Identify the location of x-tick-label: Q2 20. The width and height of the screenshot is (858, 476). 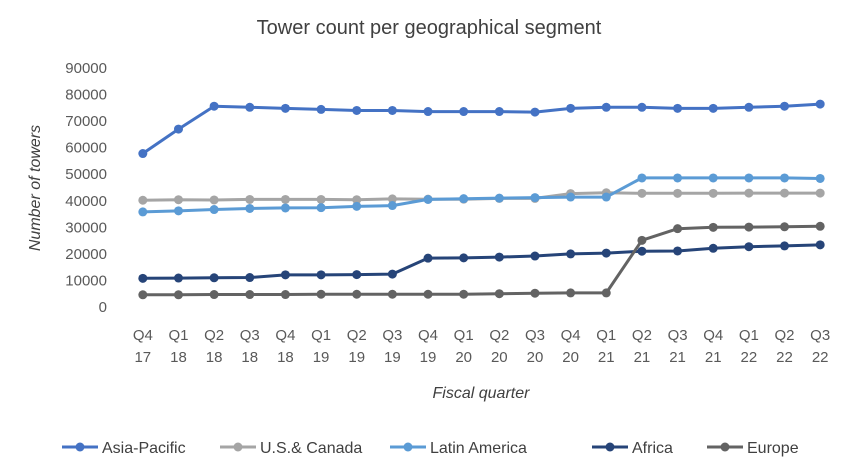
(499, 346).